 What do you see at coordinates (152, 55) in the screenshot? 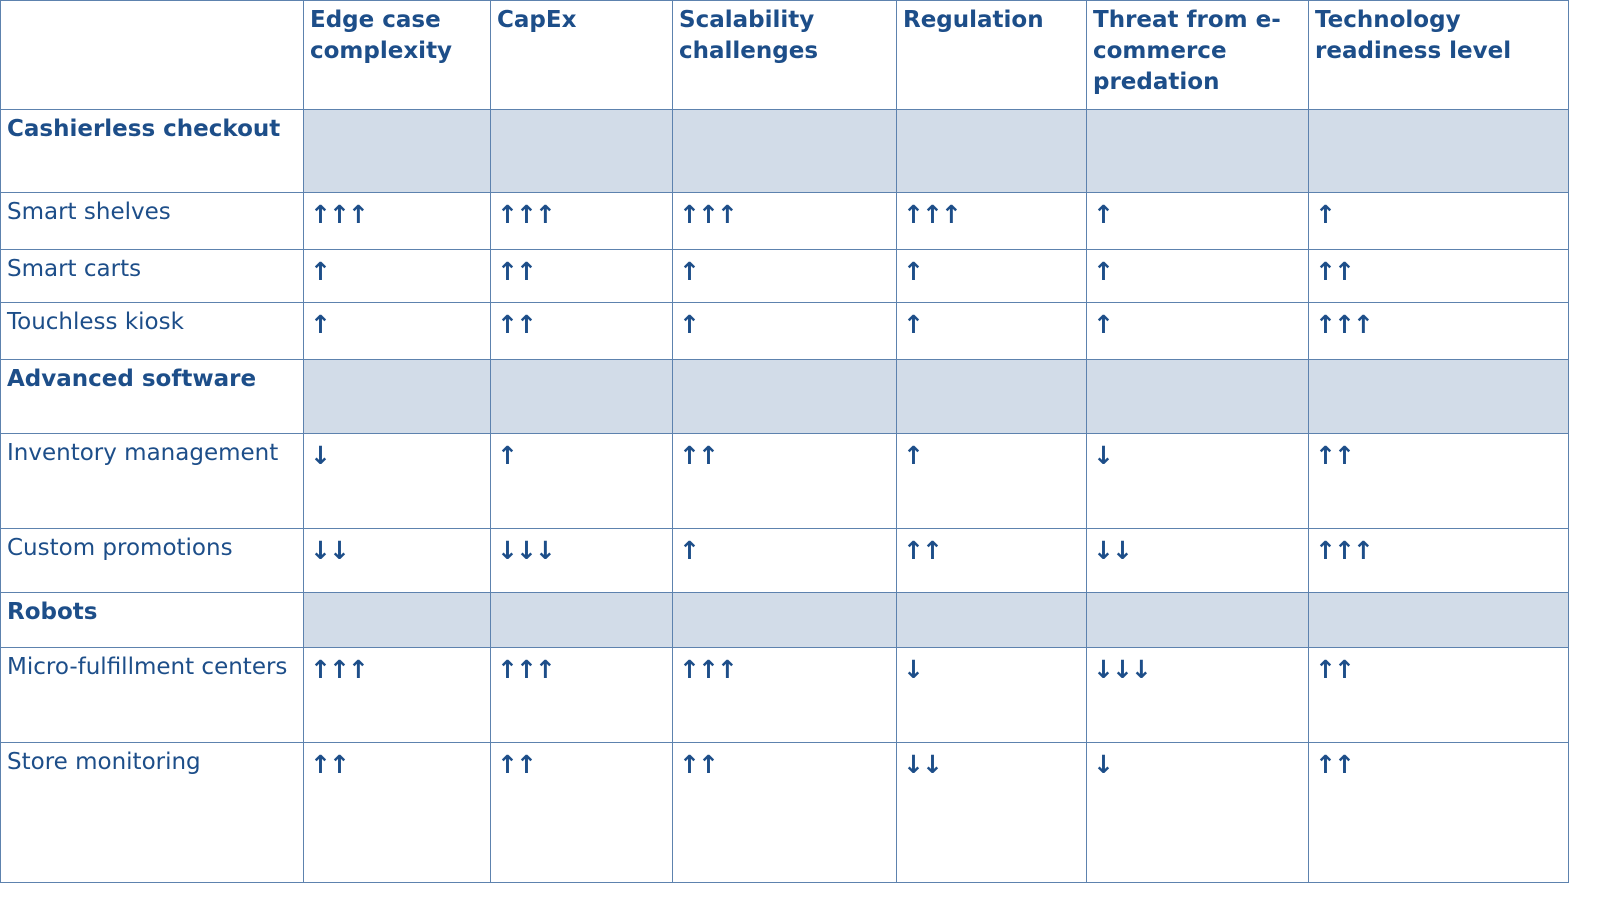
I see `header-corner` at bounding box center [152, 55].